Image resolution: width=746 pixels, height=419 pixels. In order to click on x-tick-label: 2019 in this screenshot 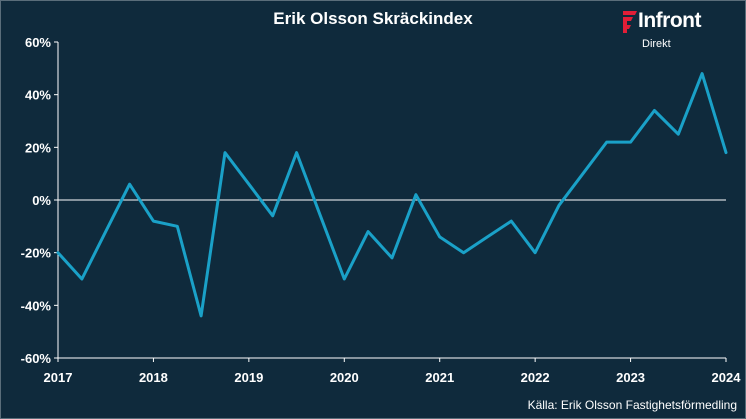, I will do `click(248, 377)`.